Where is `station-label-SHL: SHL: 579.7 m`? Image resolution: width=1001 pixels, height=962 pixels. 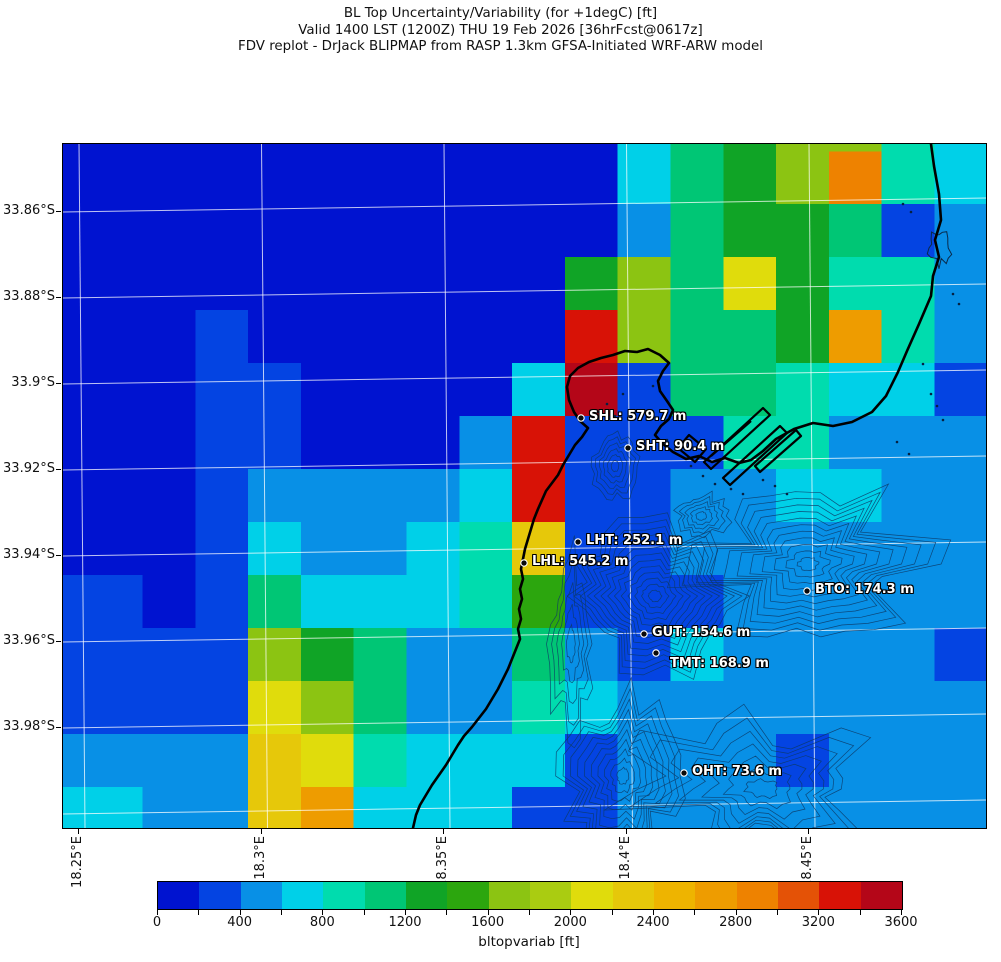 station-label-SHL: SHL: 579.7 m is located at coordinates (638, 416).